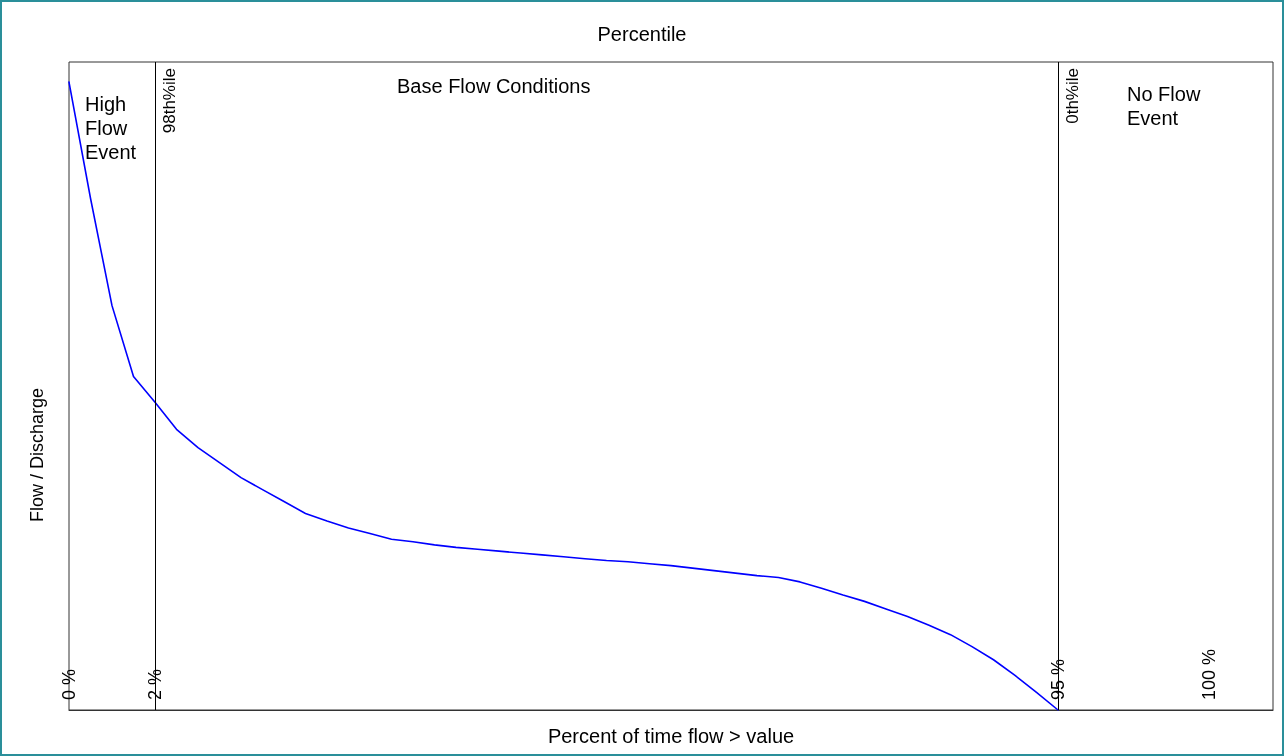 This screenshot has height=756, width=1284. Describe the element at coordinates (111, 128) in the screenshot. I see `annotation: High Flow Event` at that location.